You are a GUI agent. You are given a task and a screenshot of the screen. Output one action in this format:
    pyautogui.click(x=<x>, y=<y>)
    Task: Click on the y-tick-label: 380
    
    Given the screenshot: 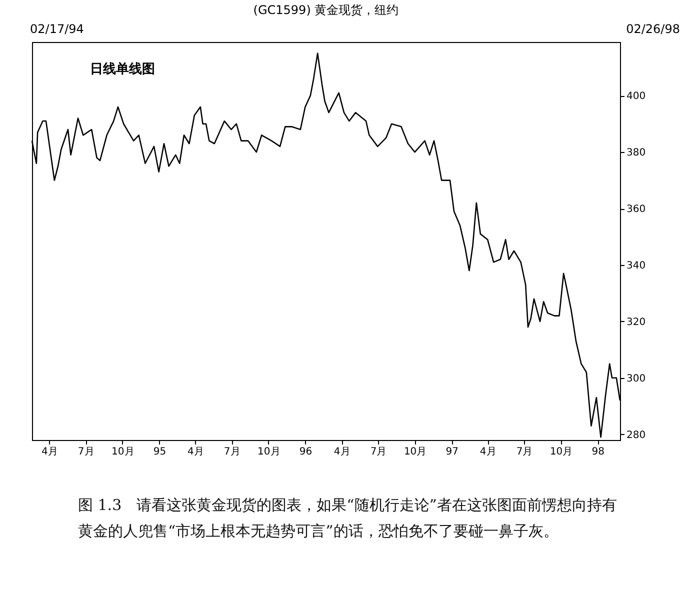 What is the action you would take?
    pyautogui.click(x=636, y=153)
    